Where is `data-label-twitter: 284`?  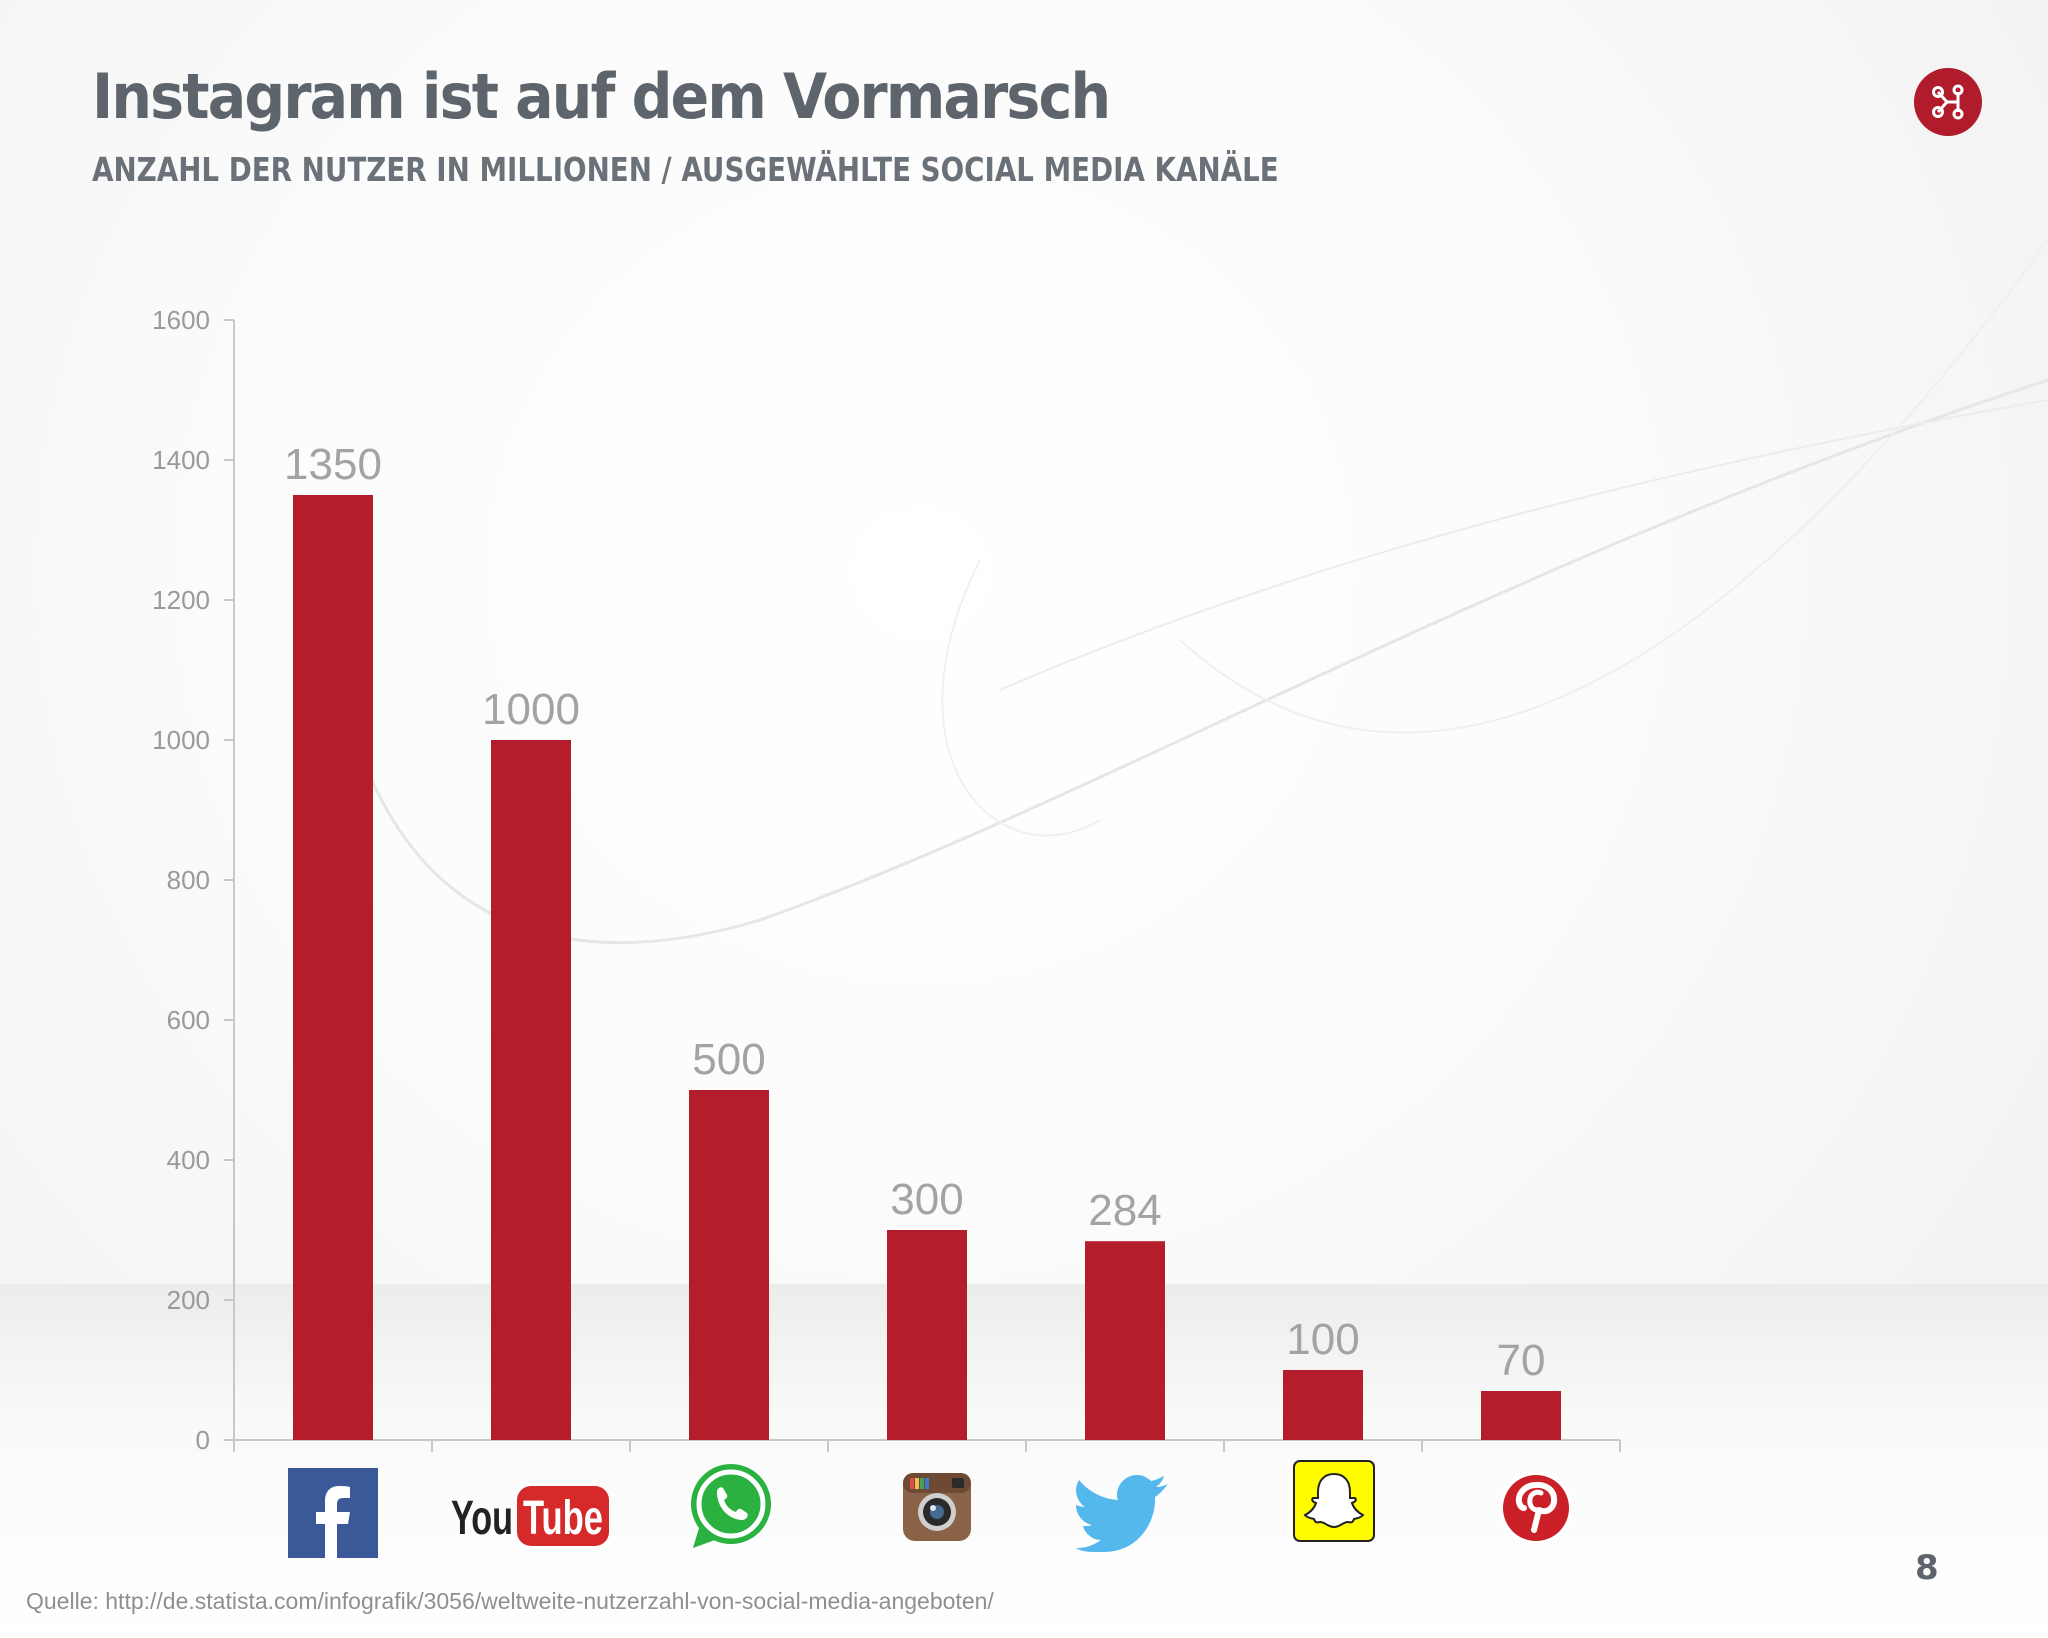
data-label-twitter: 284 is located at coordinates (1124, 1210).